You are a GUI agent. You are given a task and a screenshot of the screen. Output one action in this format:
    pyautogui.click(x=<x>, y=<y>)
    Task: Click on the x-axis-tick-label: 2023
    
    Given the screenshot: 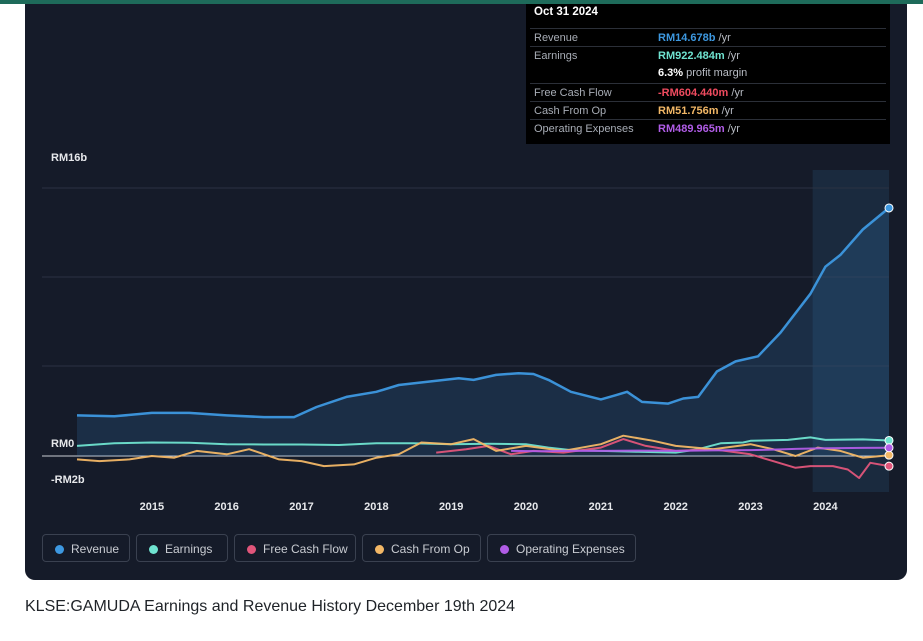 What is the action you would take?
    pyautogui.click(x=750, y=507)
    